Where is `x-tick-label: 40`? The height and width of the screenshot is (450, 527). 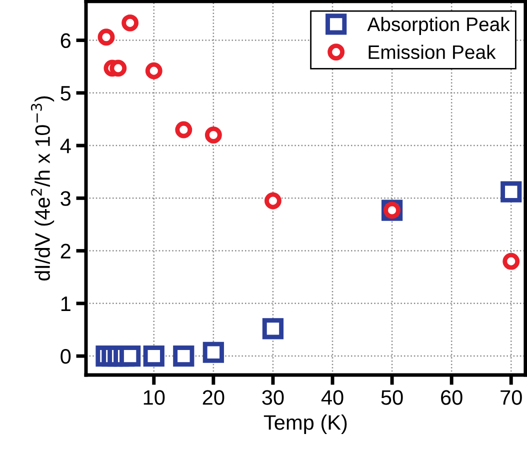 x-tick-label: 40 is located at coordinates (332, 397).